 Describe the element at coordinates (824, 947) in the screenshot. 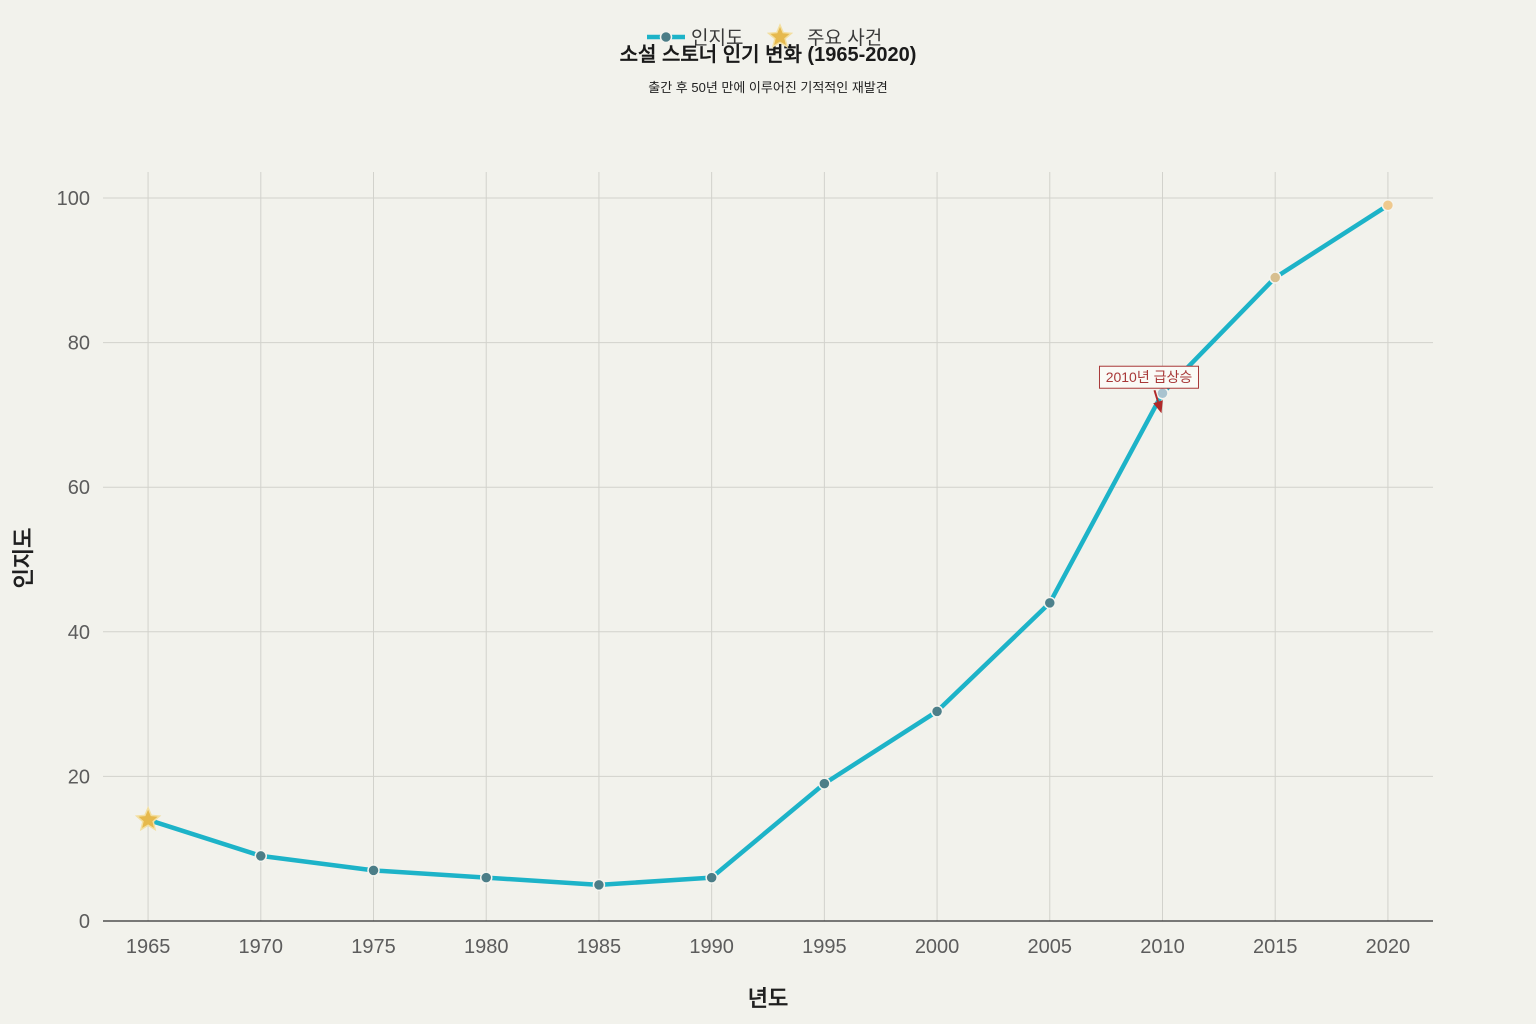

I see `x-tick-label: 1995` at that location.